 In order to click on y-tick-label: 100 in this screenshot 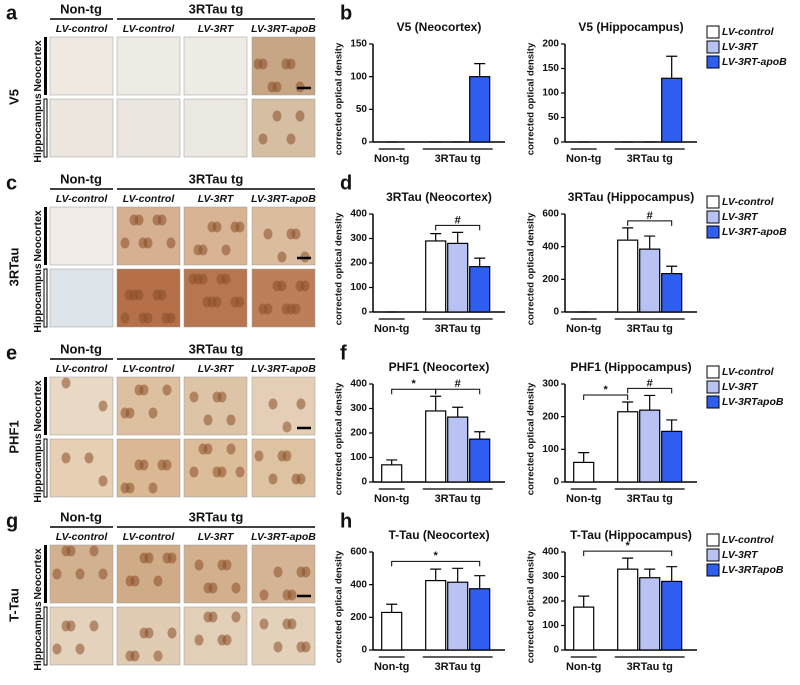, I will do `click(358, 287)`.